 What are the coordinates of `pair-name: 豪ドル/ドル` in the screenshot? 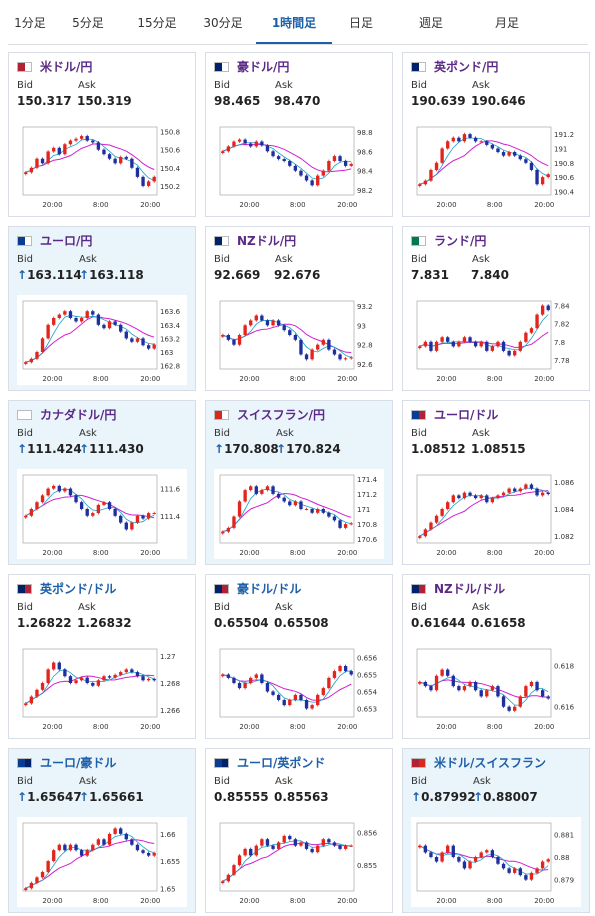 It's located at (269, 589).